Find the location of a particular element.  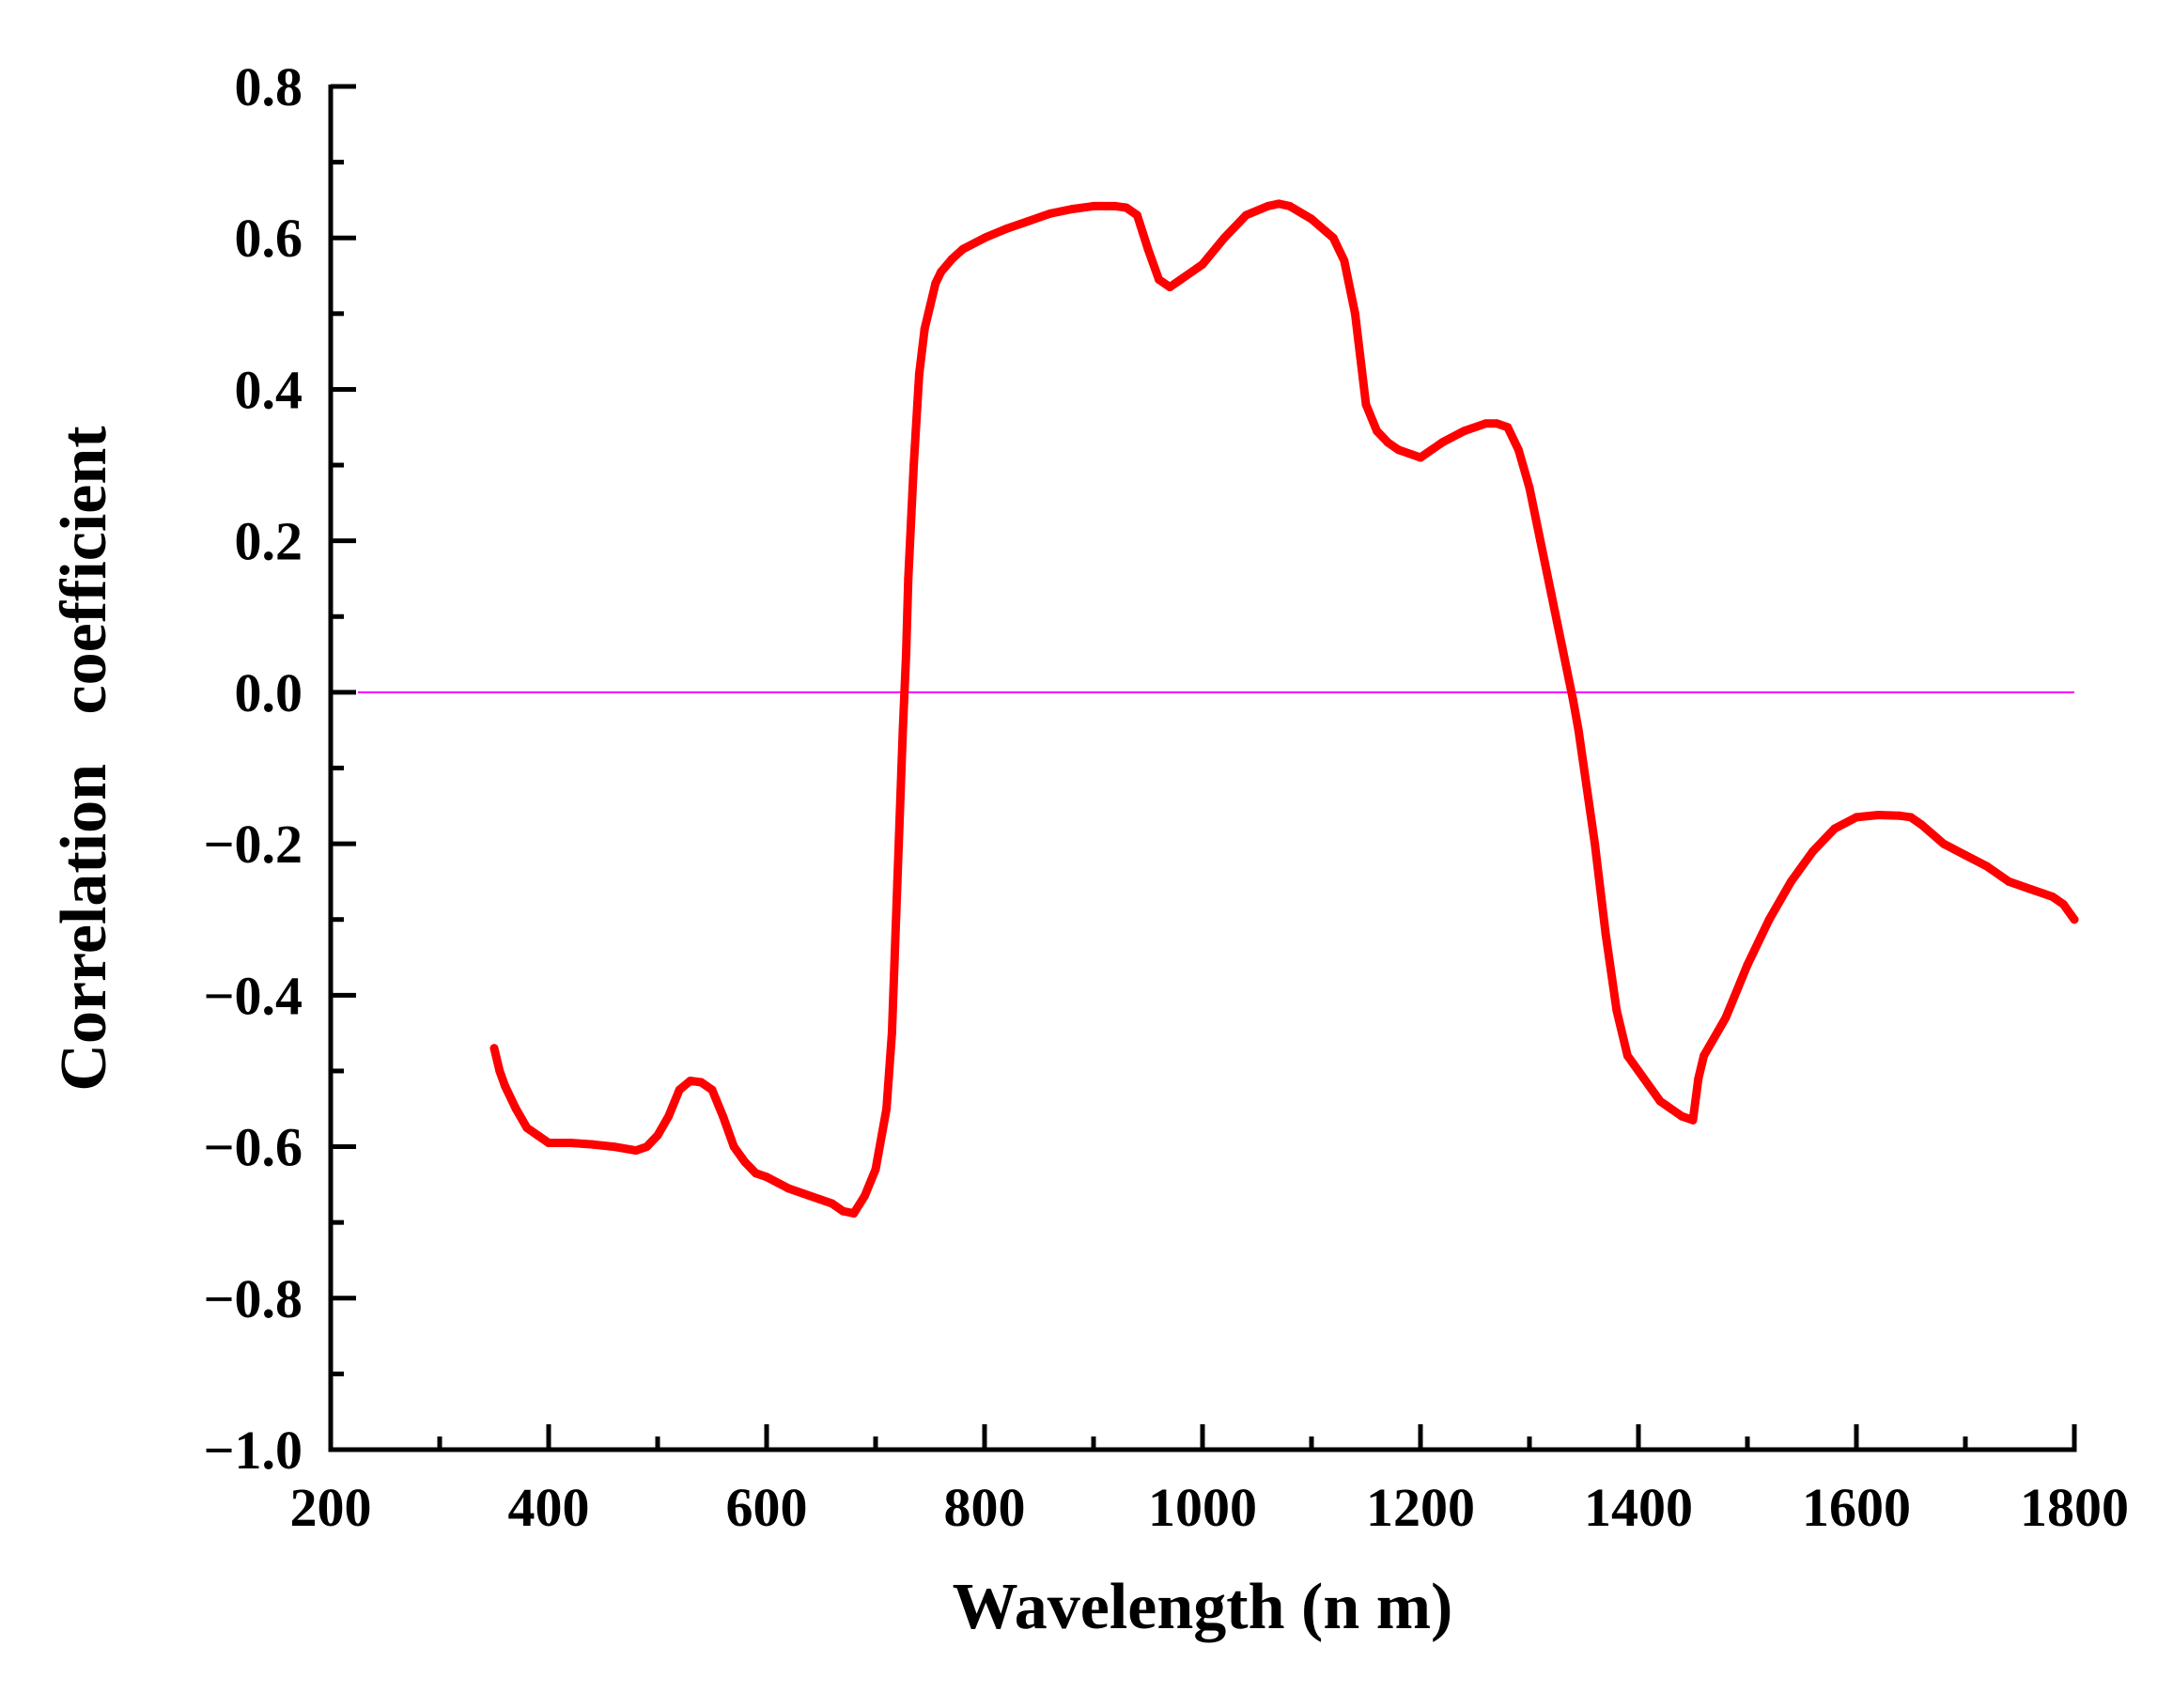

y-axis-title: Correlation coefficient is located at coordinates (84, 758).